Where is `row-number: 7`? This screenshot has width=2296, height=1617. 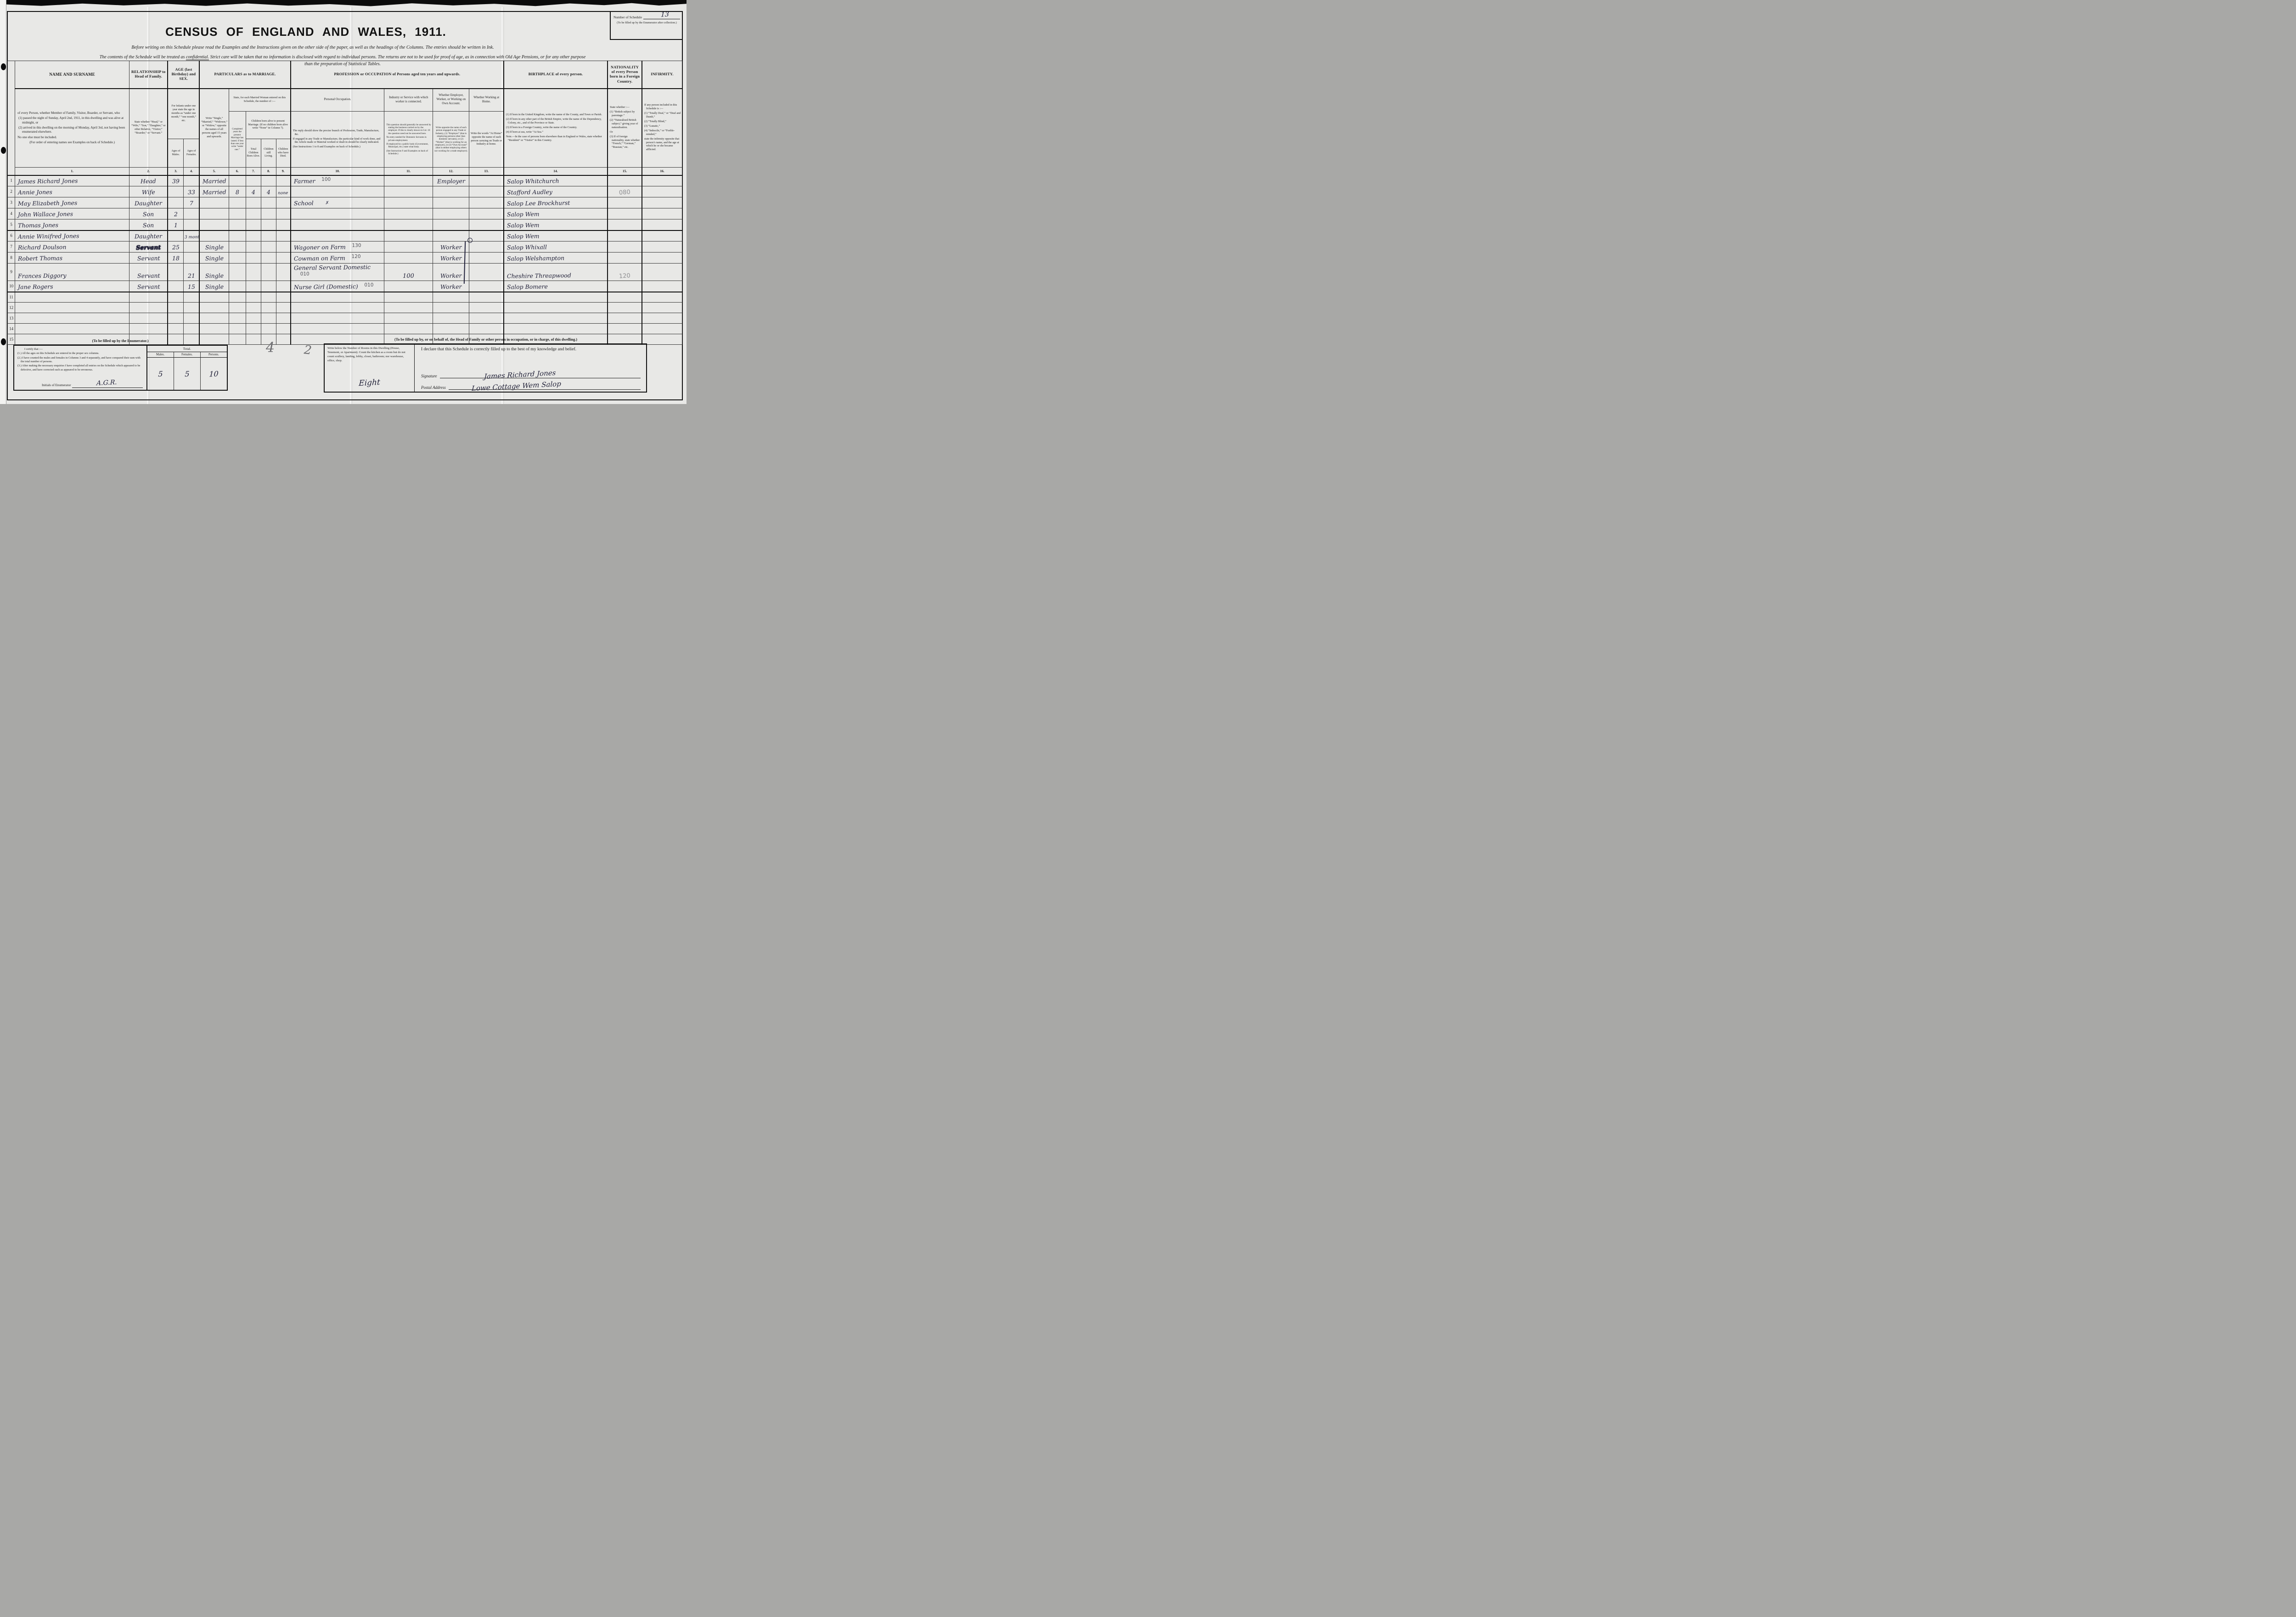
row-number: 7 is located at coordinates (11, 247).